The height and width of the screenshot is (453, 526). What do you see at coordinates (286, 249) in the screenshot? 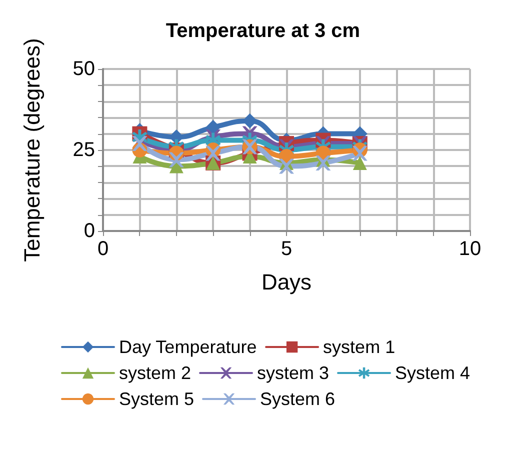
I see `x-tick-label: 5` at bounding box center [286, 249].